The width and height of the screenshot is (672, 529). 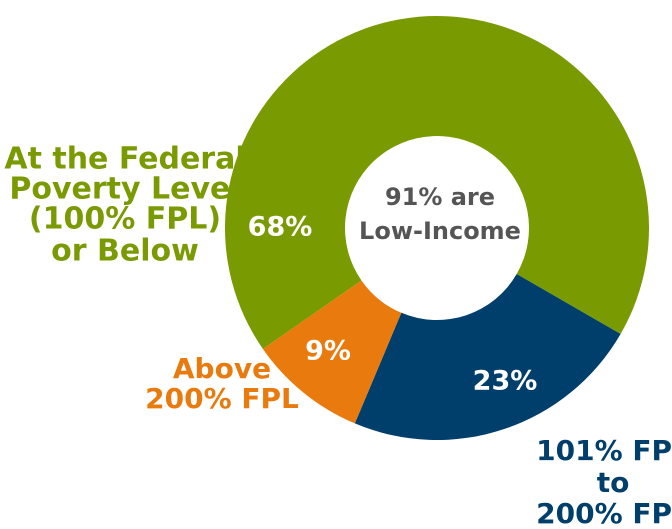 What do you see at coordinates (440, 197) in the screenshot?
I see `center-text: 91% are` at bounding box center [440, 197].